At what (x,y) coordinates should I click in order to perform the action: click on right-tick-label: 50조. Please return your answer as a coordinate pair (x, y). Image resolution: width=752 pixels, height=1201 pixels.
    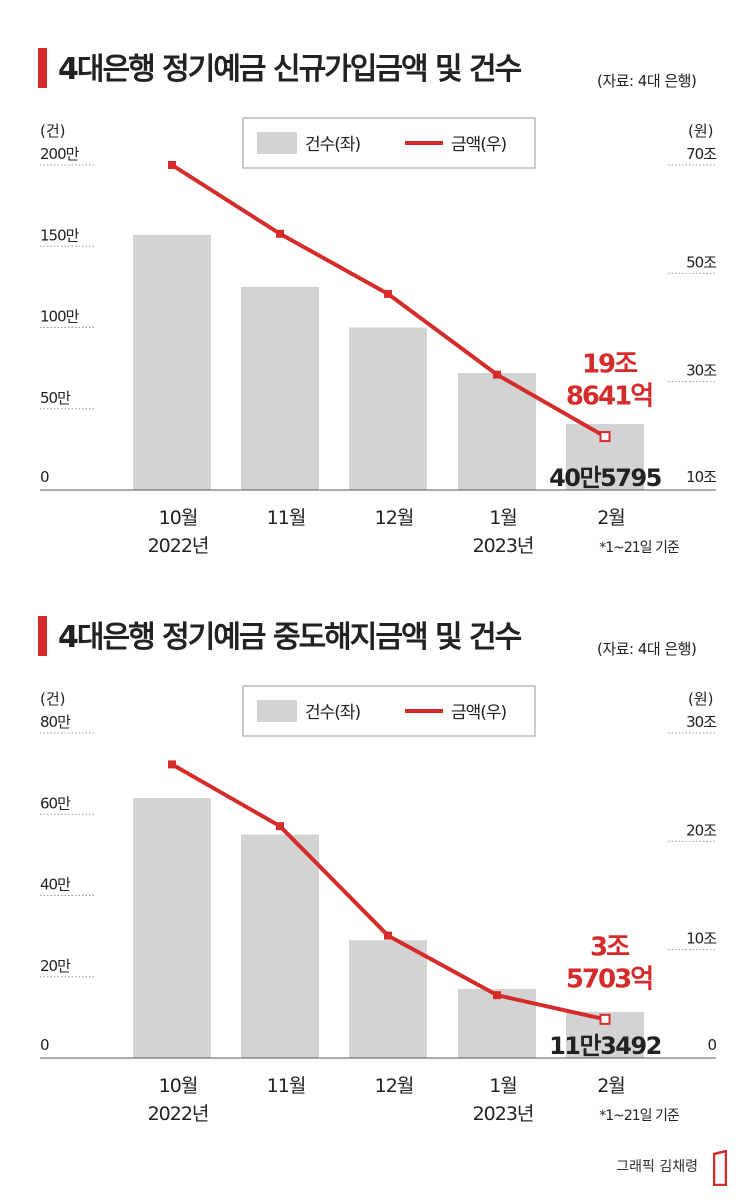
    Looking at the image, I should click on (701, 262).